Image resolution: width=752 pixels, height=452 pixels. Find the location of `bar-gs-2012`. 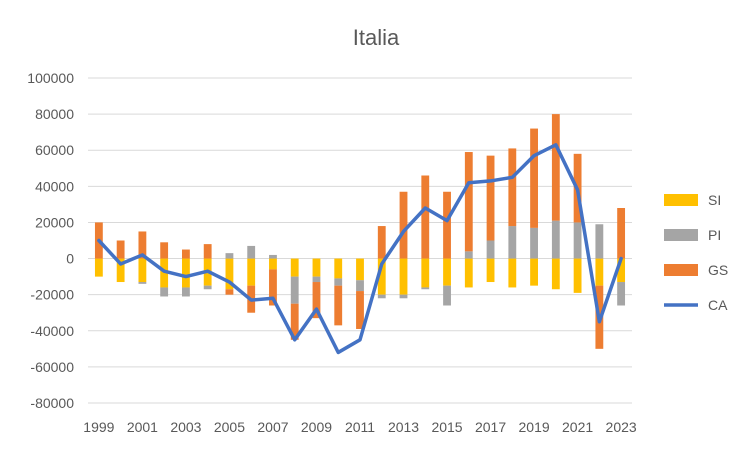

bar-gs-2012 is located at coordinates (381, 242).